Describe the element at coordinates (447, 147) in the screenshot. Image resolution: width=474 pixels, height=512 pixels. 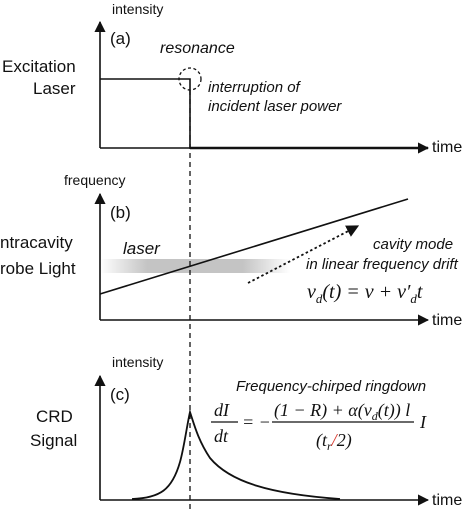
I see `panel-a-x-axis-label: time` at that location.